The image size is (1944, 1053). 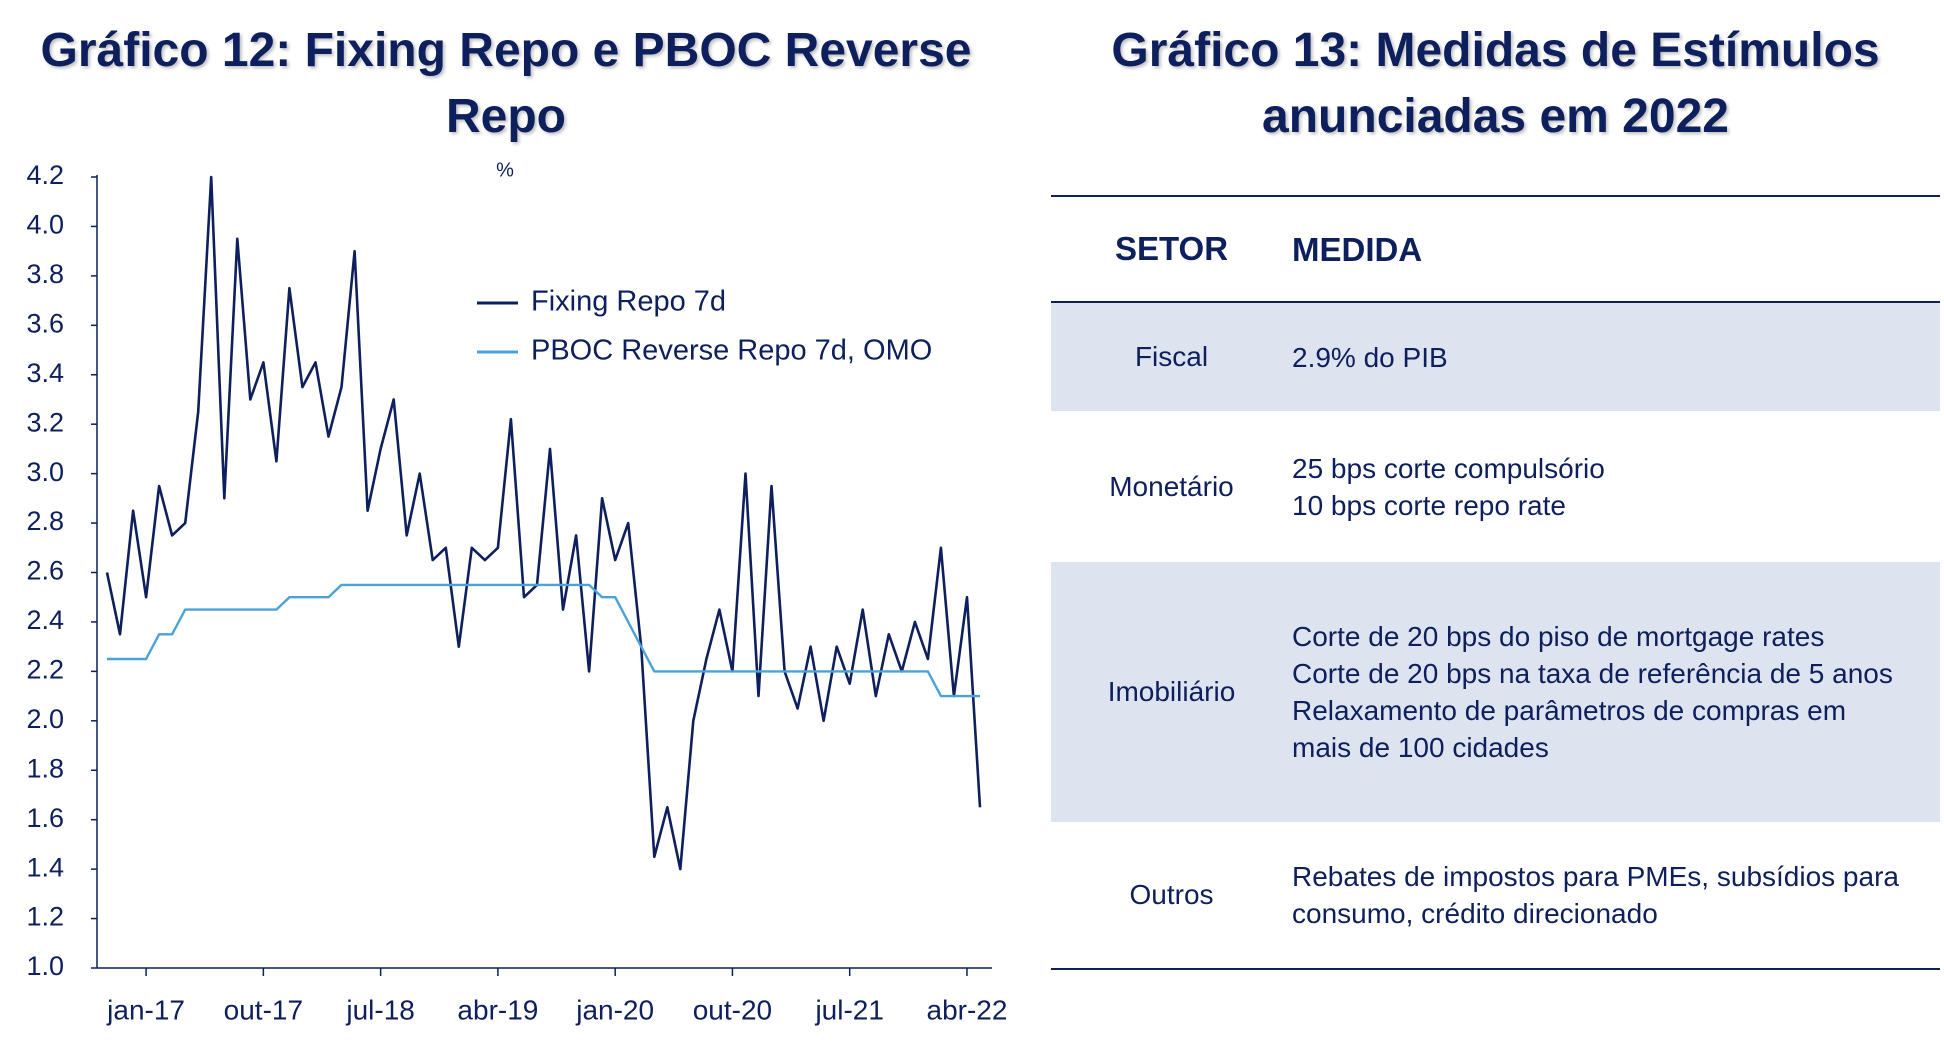 I want to click on y-tick-label: 3.0, so click(x=45, y=472).